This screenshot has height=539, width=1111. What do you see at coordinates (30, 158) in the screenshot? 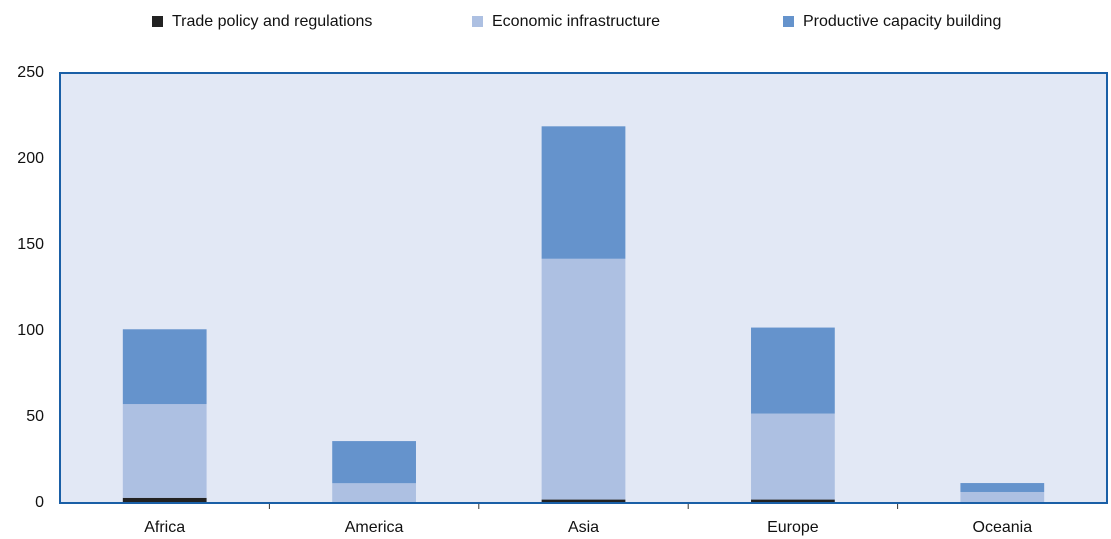
I see `y-tick-label: 200` at bounding box center [30, 158].